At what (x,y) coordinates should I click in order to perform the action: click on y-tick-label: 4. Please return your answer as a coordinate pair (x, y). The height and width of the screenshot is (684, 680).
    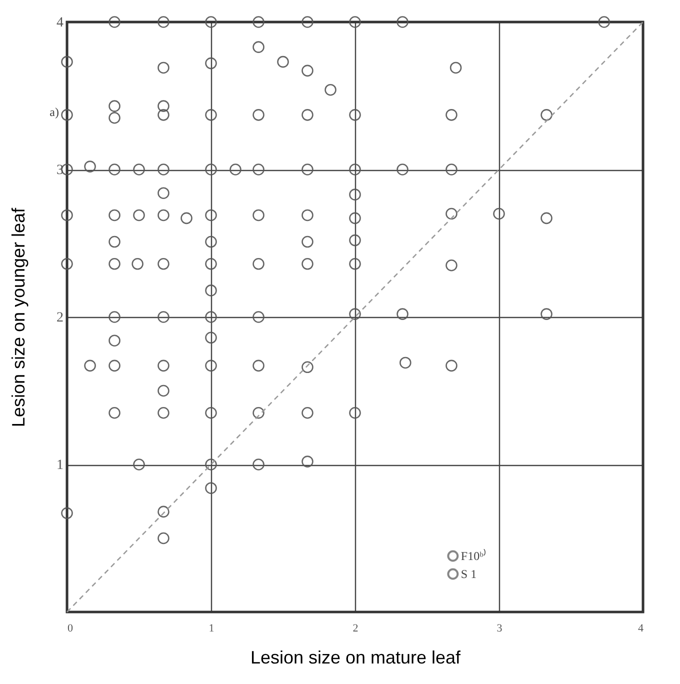
    Looking at the image, I should click on (60, 23).